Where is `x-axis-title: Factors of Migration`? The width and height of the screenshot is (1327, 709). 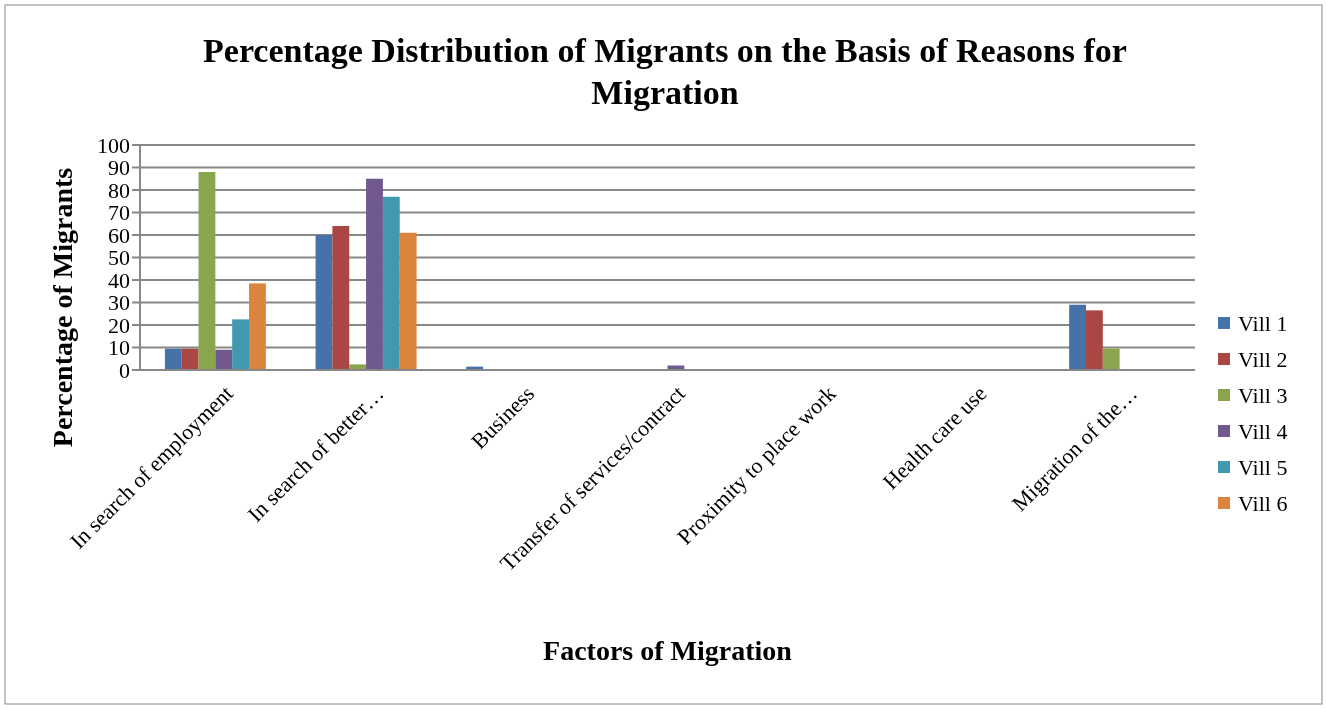 x-axis-title: Factors of Migration is located at coordinates (668, 650).